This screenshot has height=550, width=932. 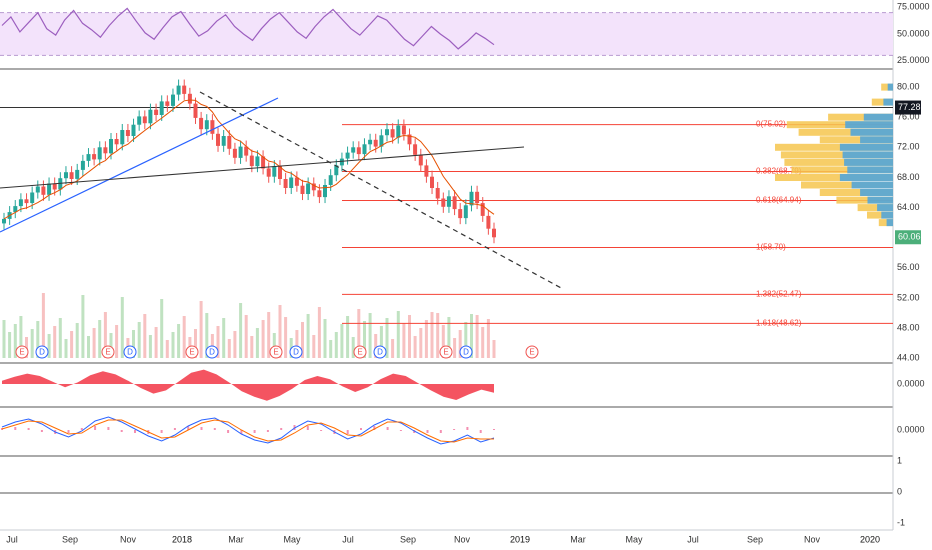 I want to click on time-tick-label: Jul, so click(x=12, y=539).